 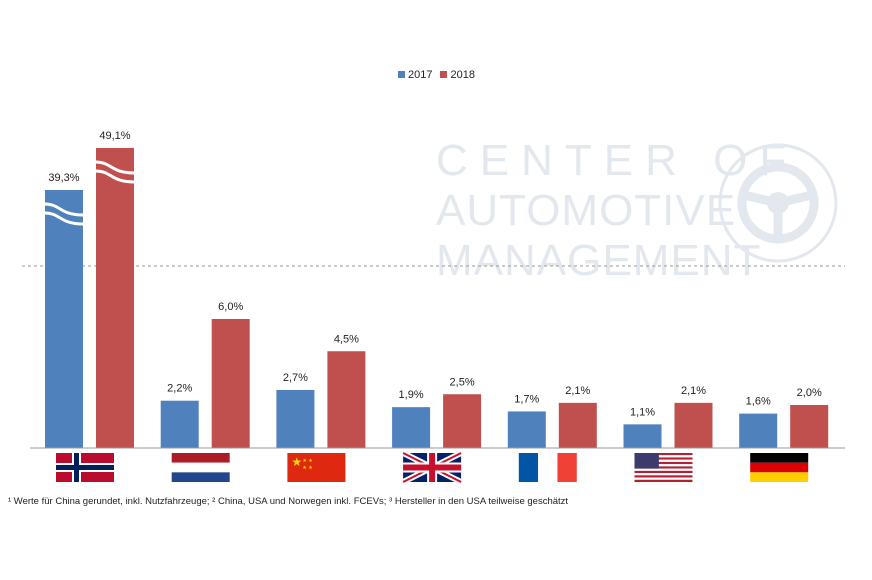 What do you see at coordinates (526, 399) in the screenshot?
I see `data-label: 1,7%` at bounding box center [526, 399].